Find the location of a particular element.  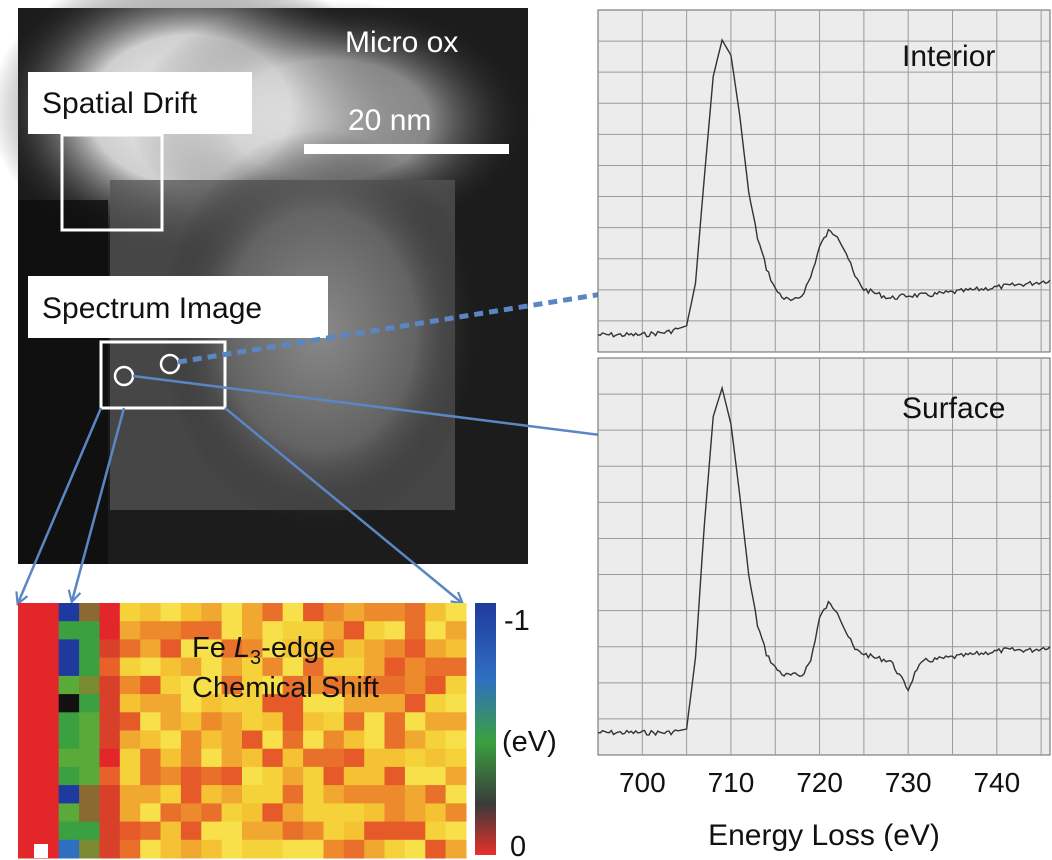

x-tick-label: 710 is located at coordinates (731, 782).